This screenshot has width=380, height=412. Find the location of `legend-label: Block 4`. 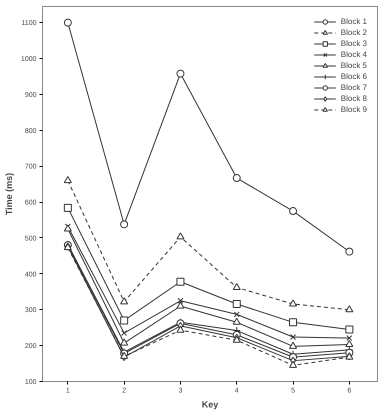

legend-label: Block 4 is located at coordinates (353, 54).